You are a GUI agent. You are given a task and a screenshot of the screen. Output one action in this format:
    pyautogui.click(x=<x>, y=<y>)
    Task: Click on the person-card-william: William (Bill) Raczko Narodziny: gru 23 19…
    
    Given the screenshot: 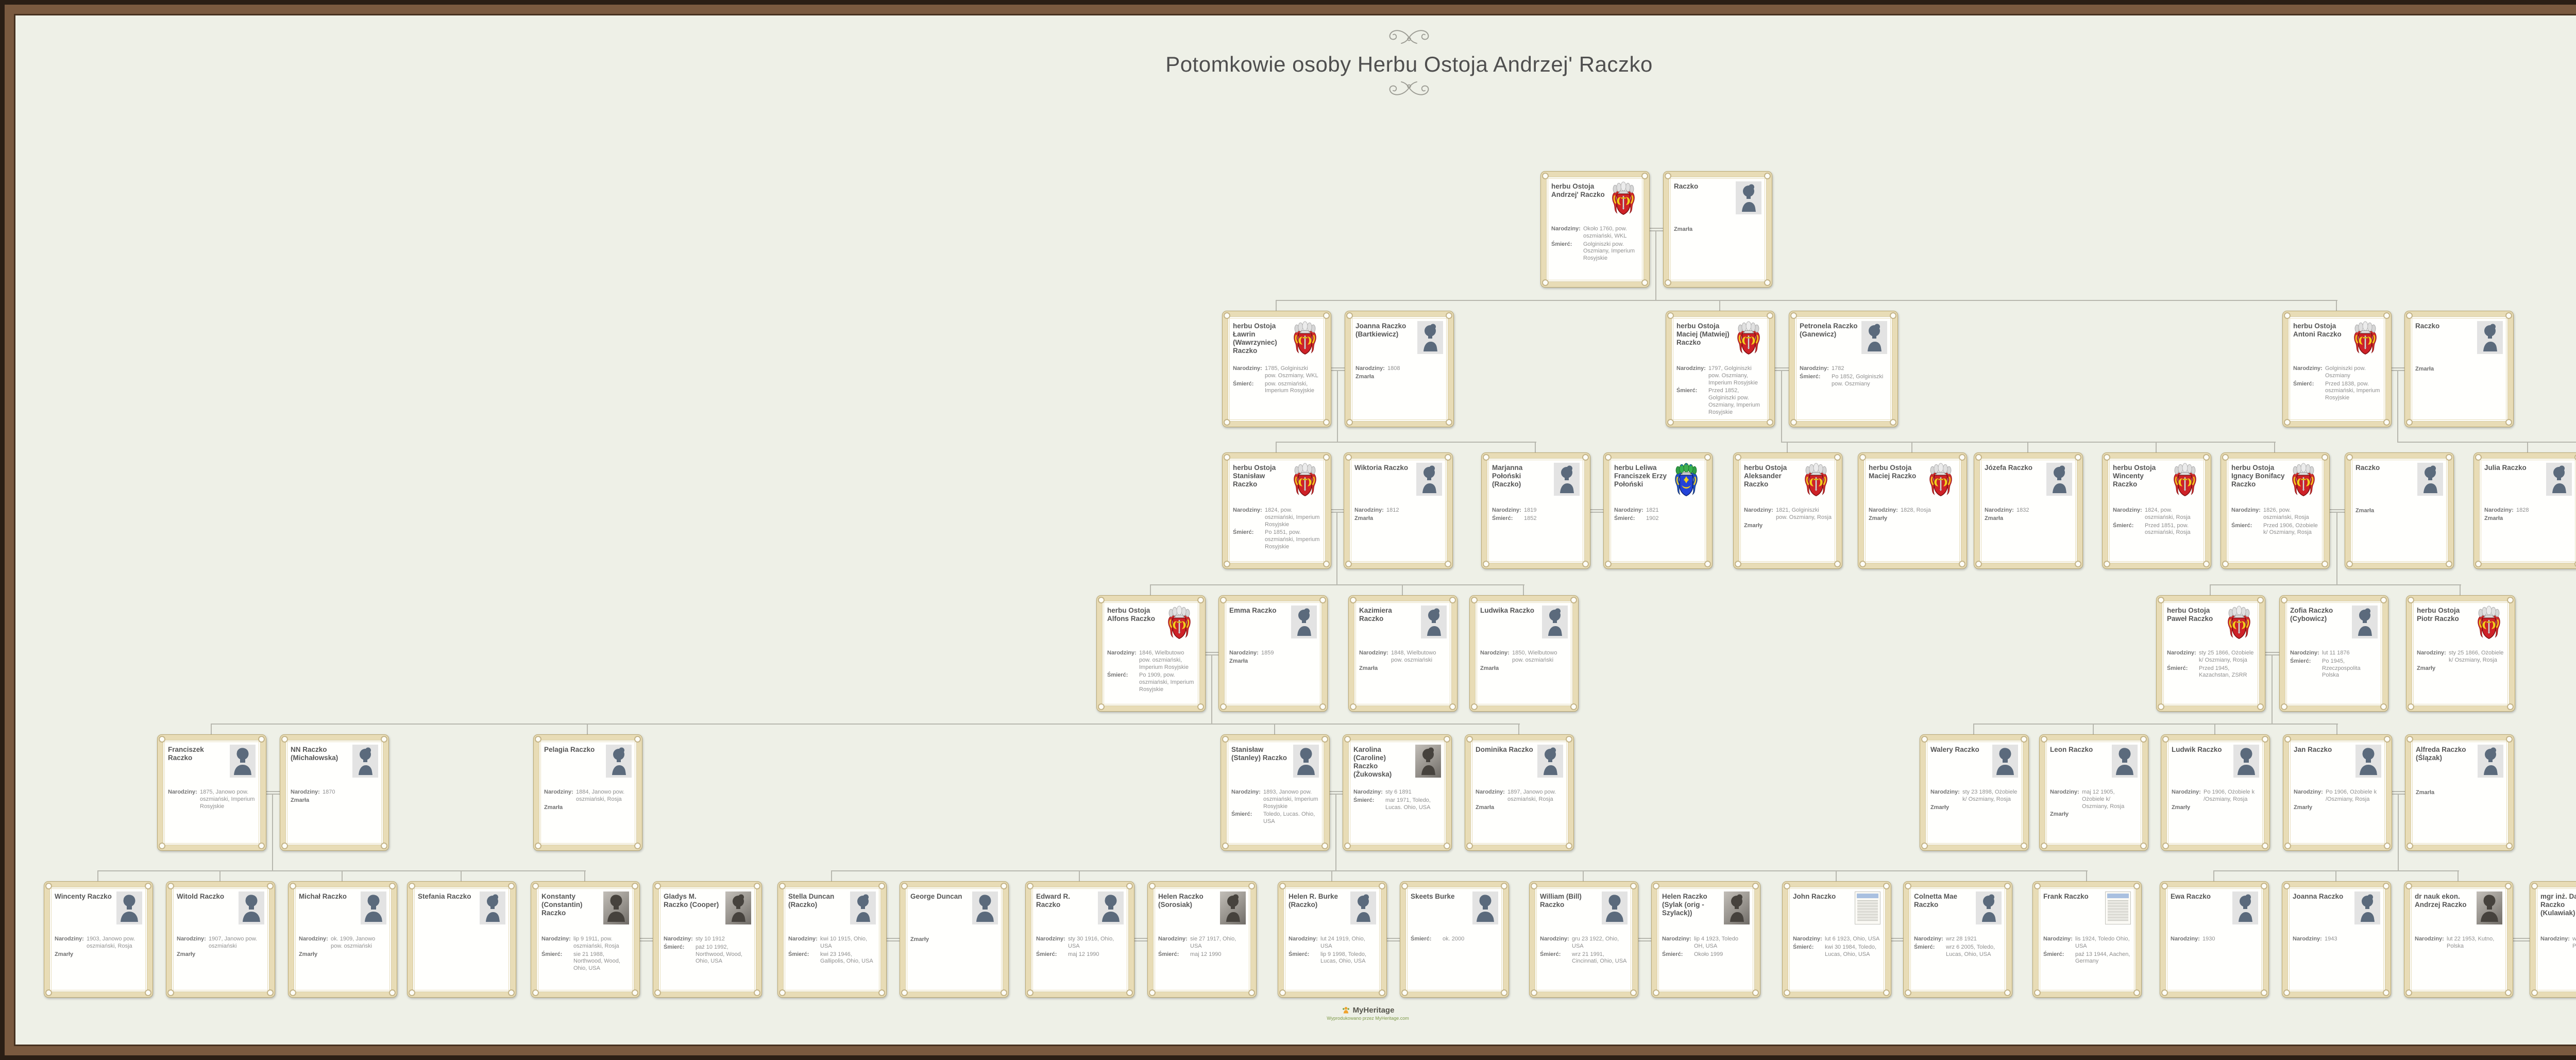 What is the action you would take?
    pyautogui.click(x=1583, y=940)
    